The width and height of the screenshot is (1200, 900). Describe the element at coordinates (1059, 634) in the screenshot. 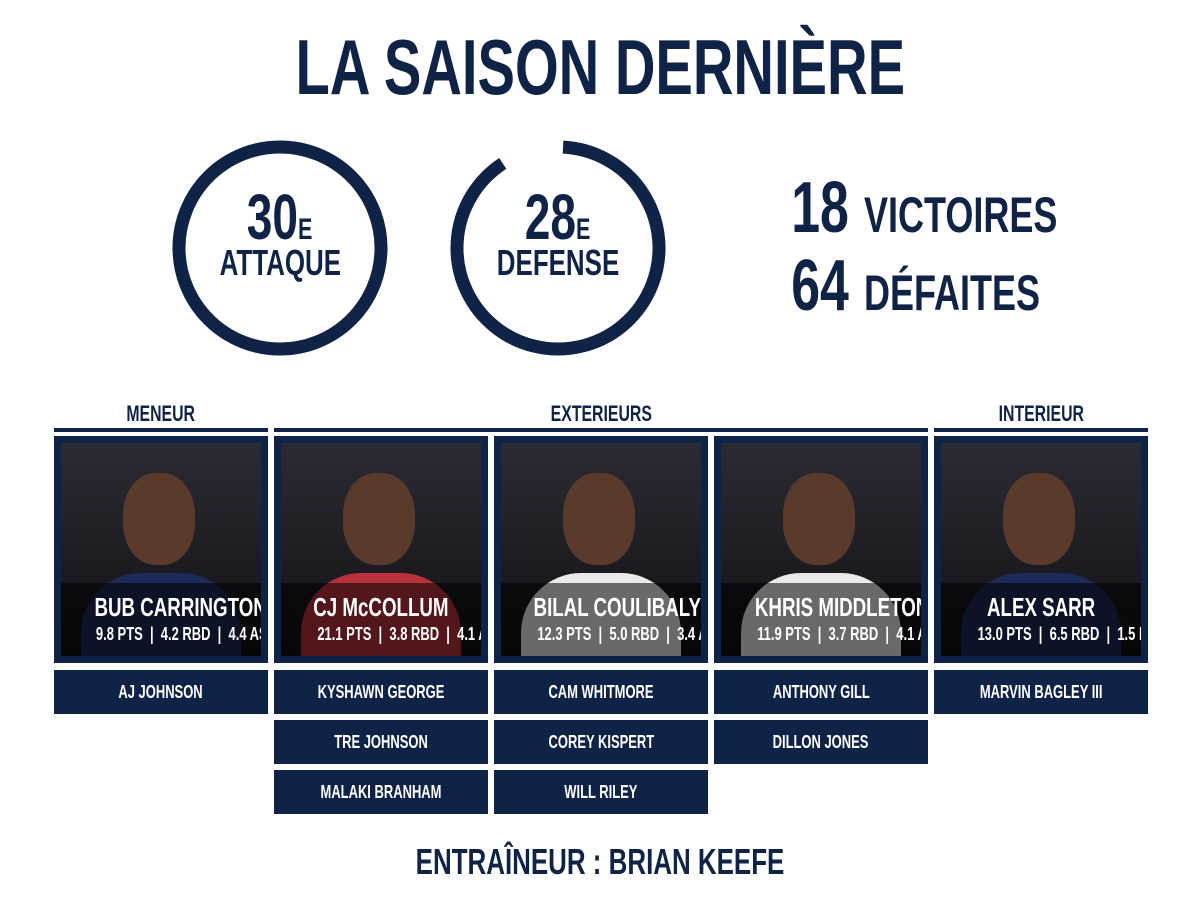

I see `player-stats: 13.0 PTS | 6.5 RBD | 1.5 BLK` at that location.